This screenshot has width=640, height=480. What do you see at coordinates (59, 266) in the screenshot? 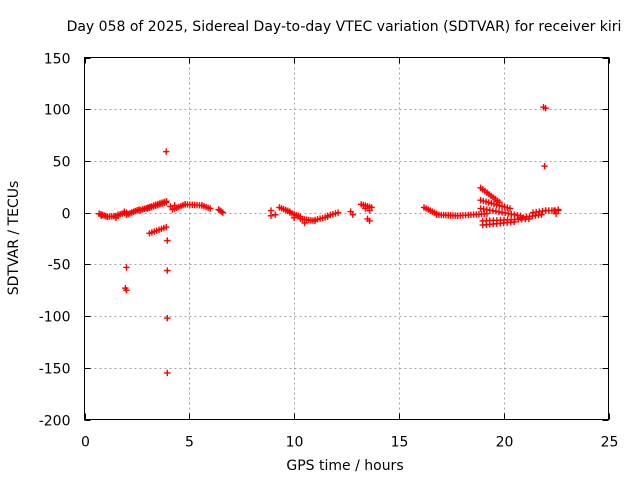
I see `y-tick-label: -50` at bounding box center [59, 266].